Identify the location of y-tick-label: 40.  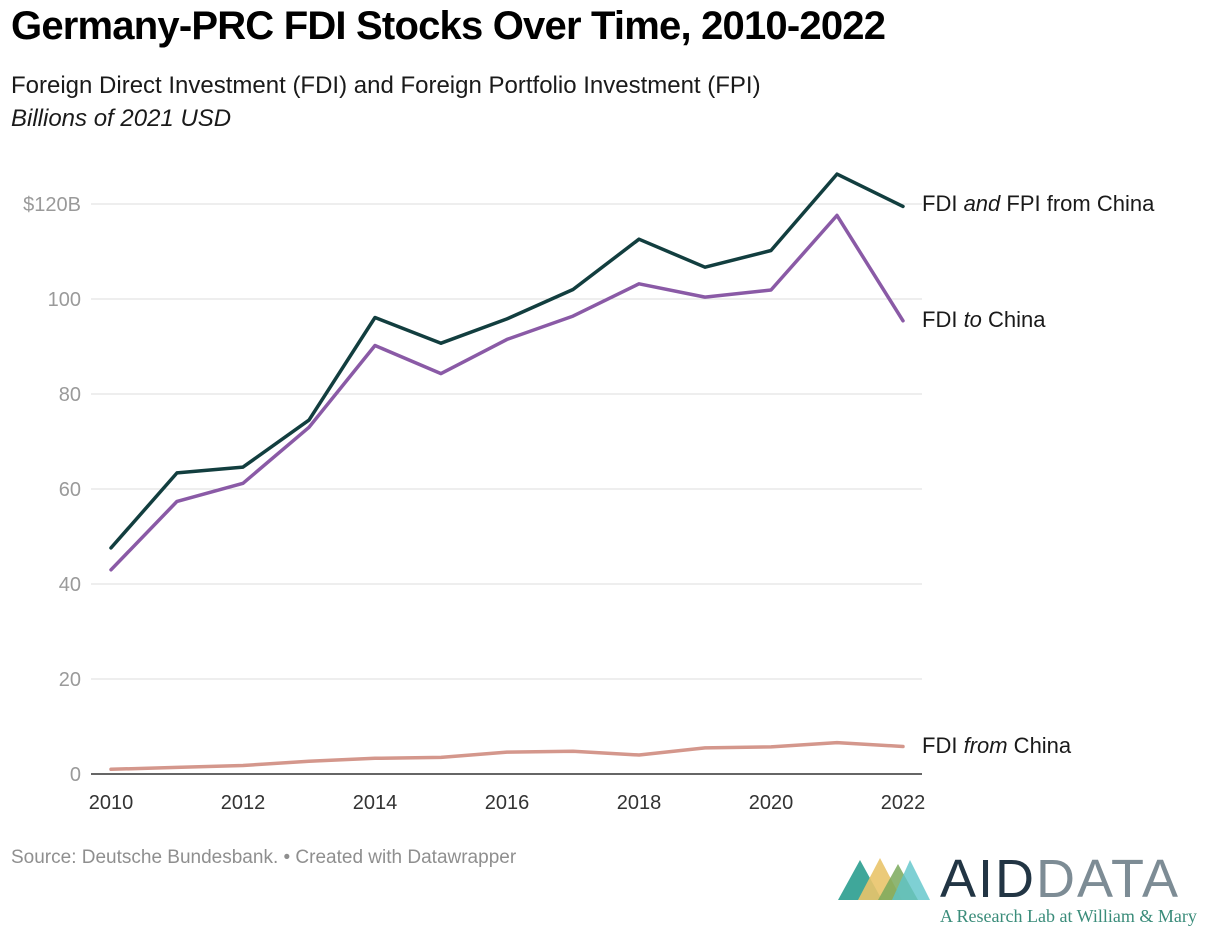
(70, 585).